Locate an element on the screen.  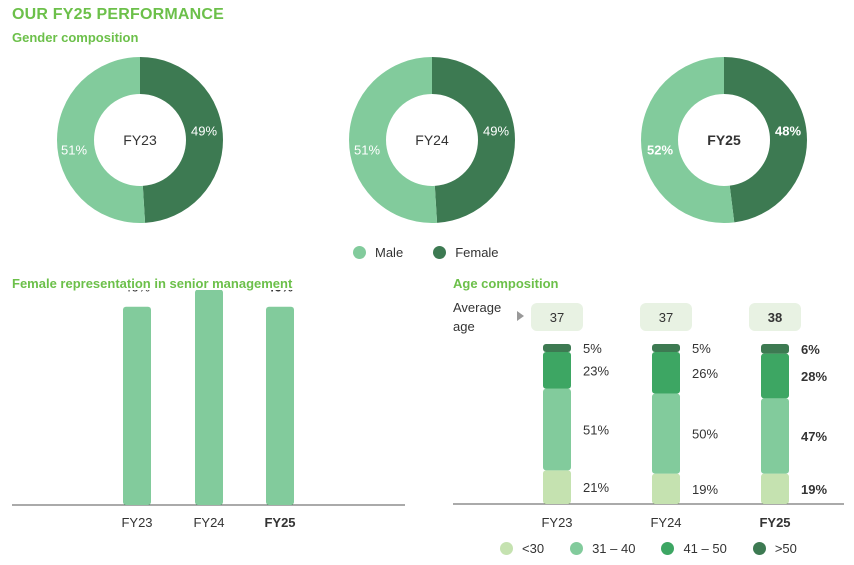
senior-category-label: FY25 is located at coordinates (279, 522).